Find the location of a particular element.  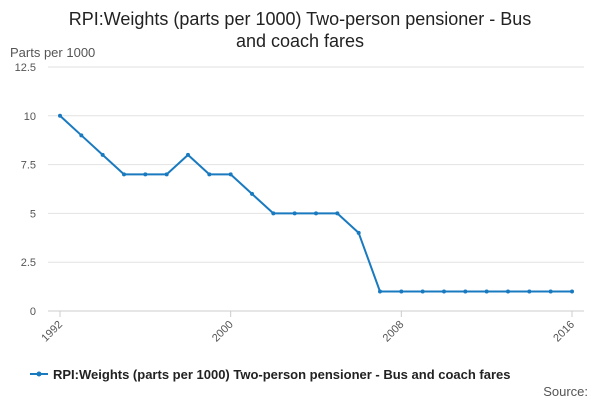

x-tick-label: 1992 is located at coordinates (52, 332).